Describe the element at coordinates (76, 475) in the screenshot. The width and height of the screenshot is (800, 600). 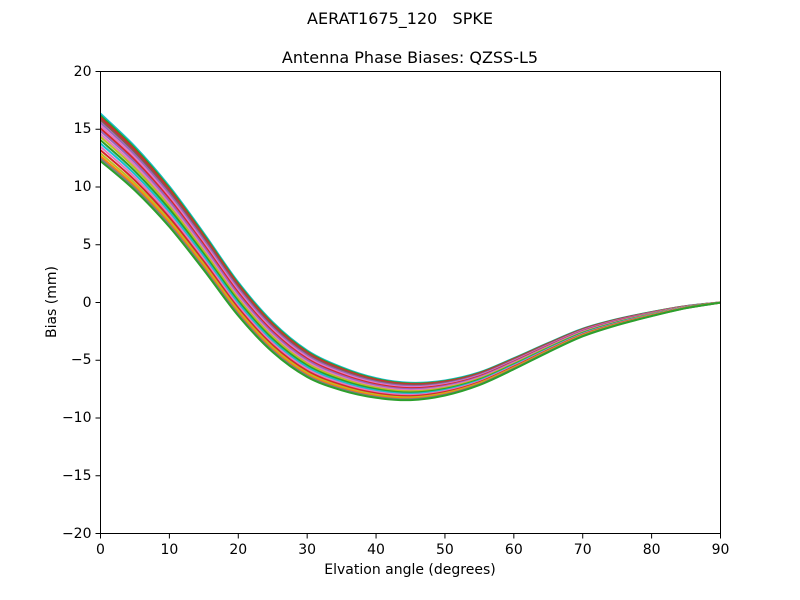
I see `y-tick-label: −15` at that location.